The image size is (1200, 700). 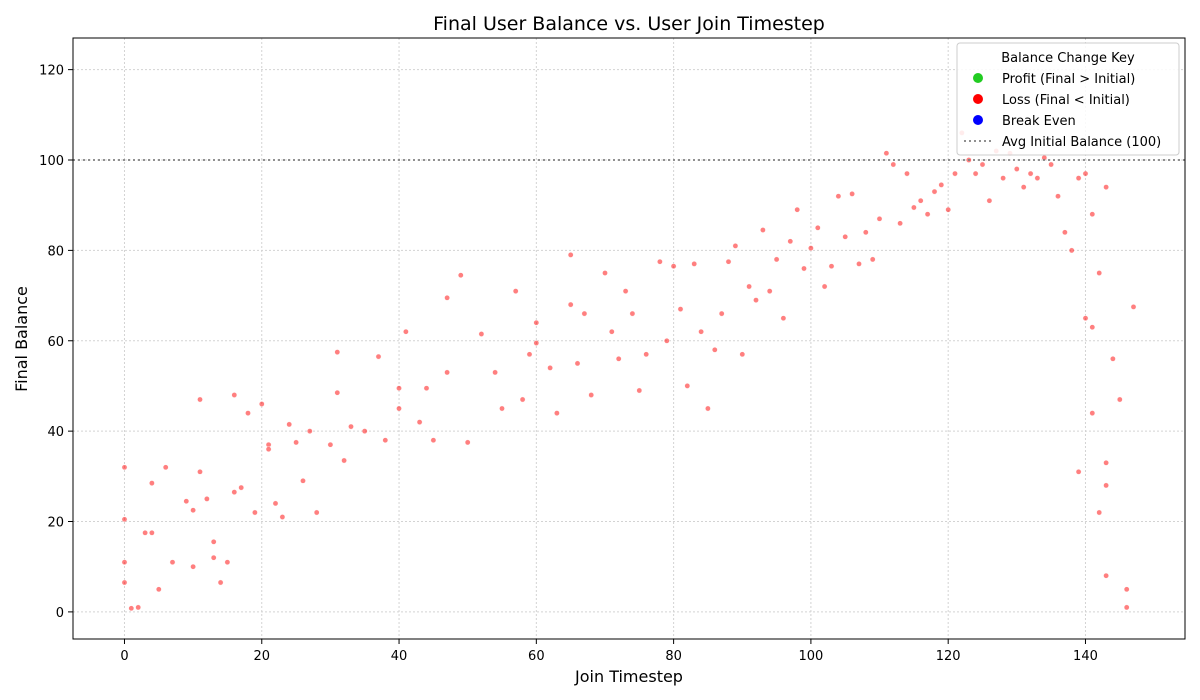 I want to click on x-axis-label: Join Timestep, so click(x=628, y=676).